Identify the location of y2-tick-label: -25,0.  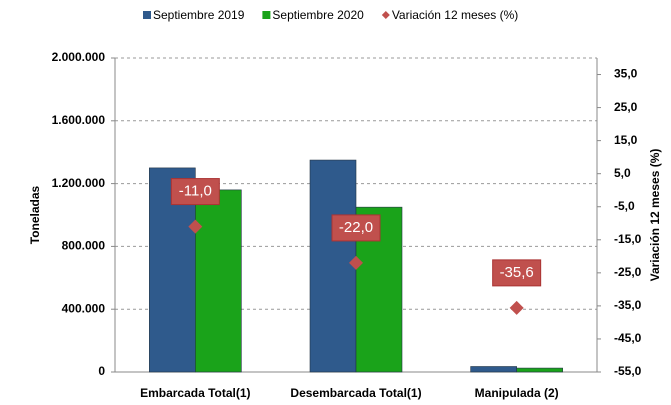
(628, 272).